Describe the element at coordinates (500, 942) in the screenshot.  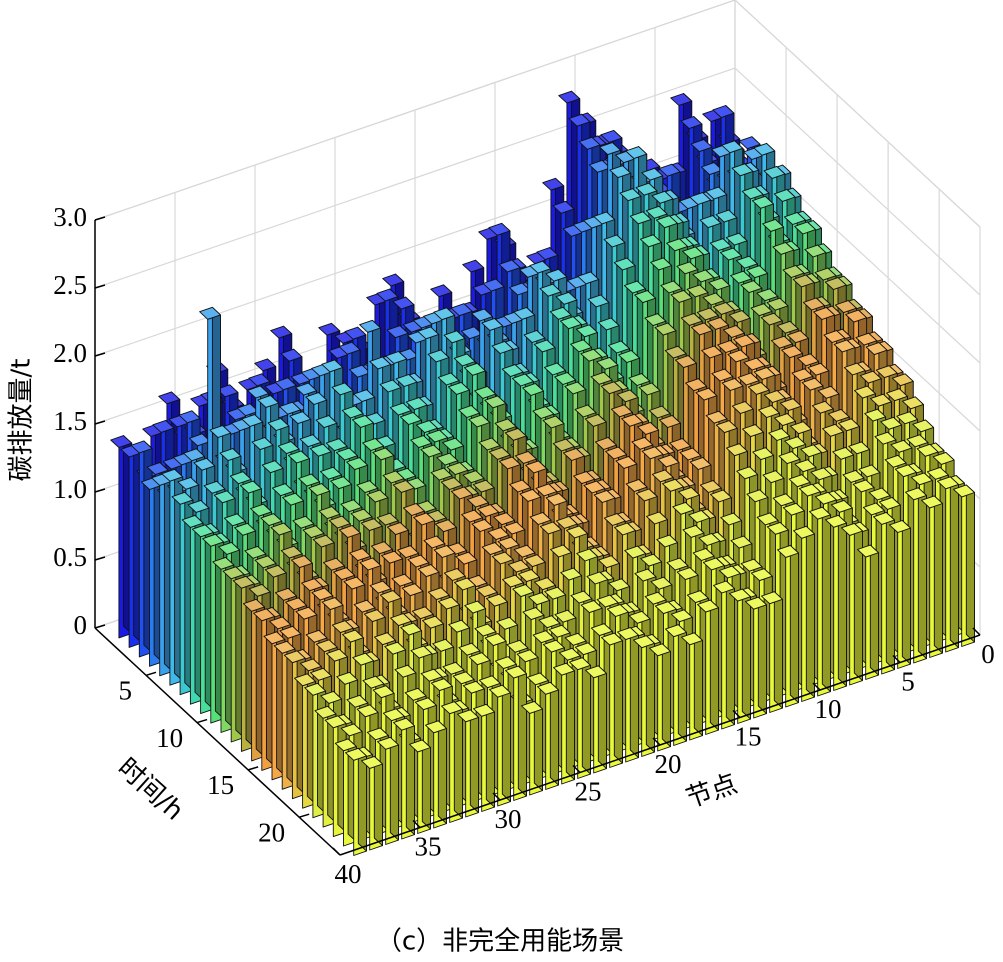
I see `chart-title: （c）非完全用能场景` at that location.